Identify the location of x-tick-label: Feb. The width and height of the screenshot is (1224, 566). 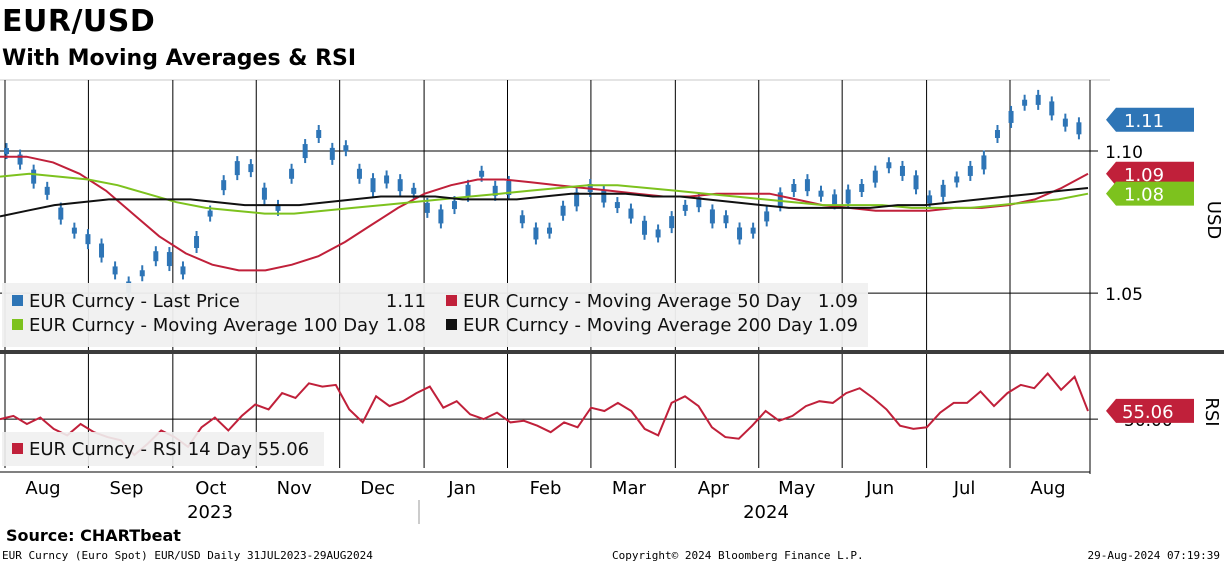
(546, 488).